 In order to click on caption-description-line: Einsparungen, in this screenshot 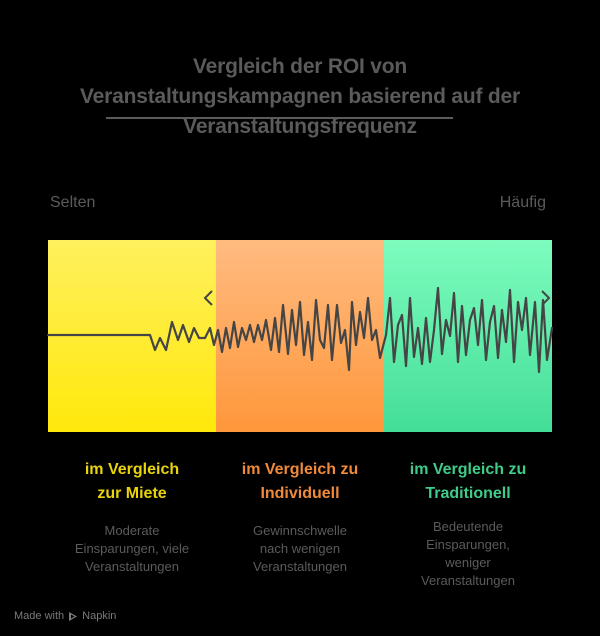, I will do `click(468, 544)`.